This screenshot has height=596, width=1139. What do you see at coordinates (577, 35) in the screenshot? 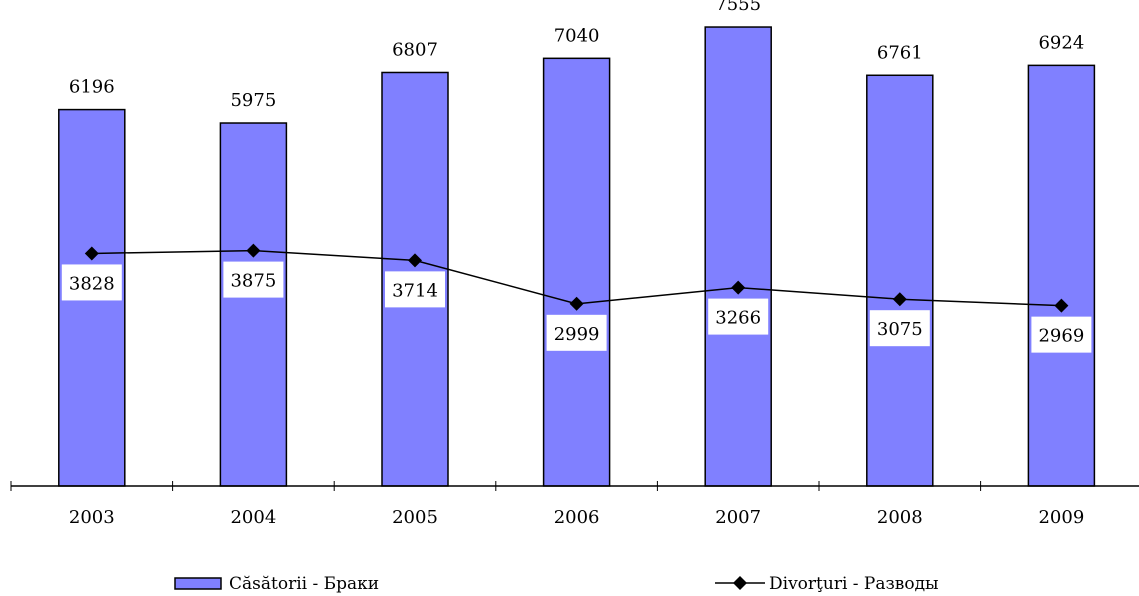
I see `bar-value-label: 7040` at bounding box center [577, 35].